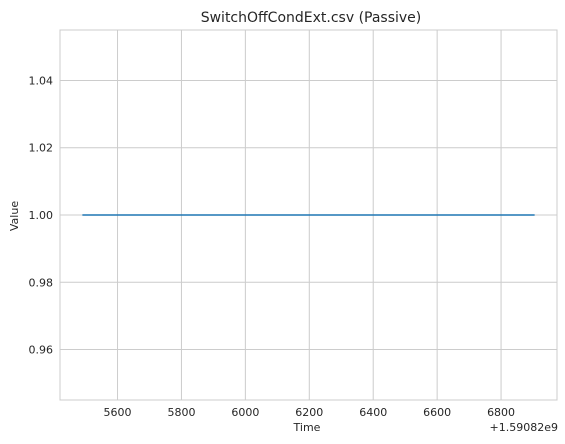 The image size is (565, 444). Describe the element at coordinates (307, 427) in the screenshot. I see `x-axis-label: Time` at that location.